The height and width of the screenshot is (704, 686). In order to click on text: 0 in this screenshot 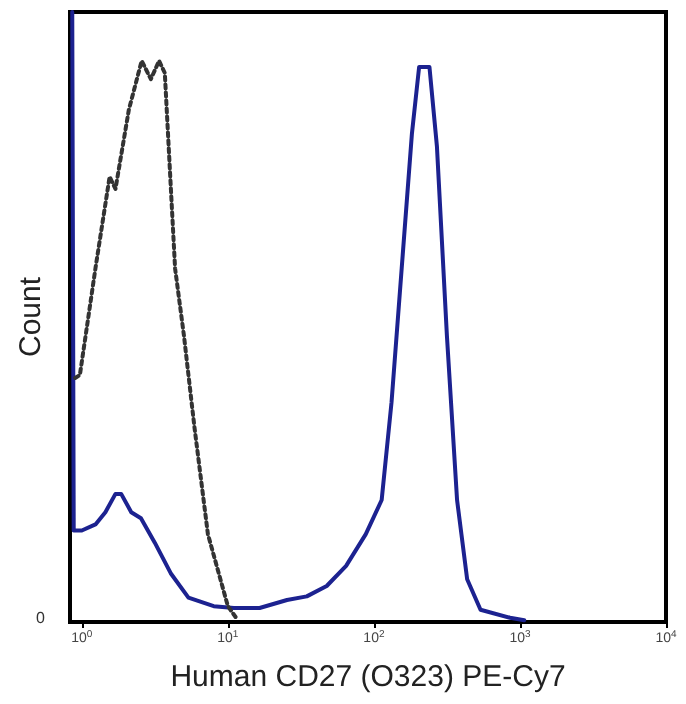, I will do `click(41, 618)`.